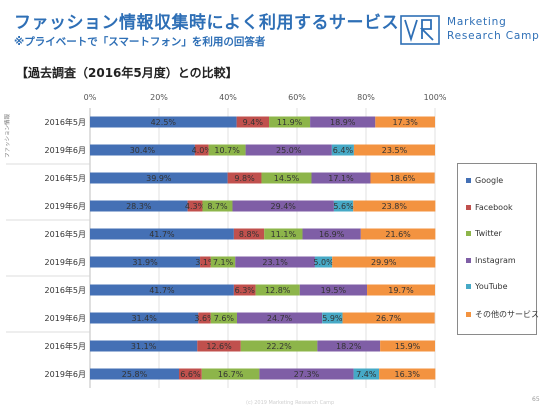 The image size is (550, 413). I want to click on data-label: 3.1%, so click(205, 262).